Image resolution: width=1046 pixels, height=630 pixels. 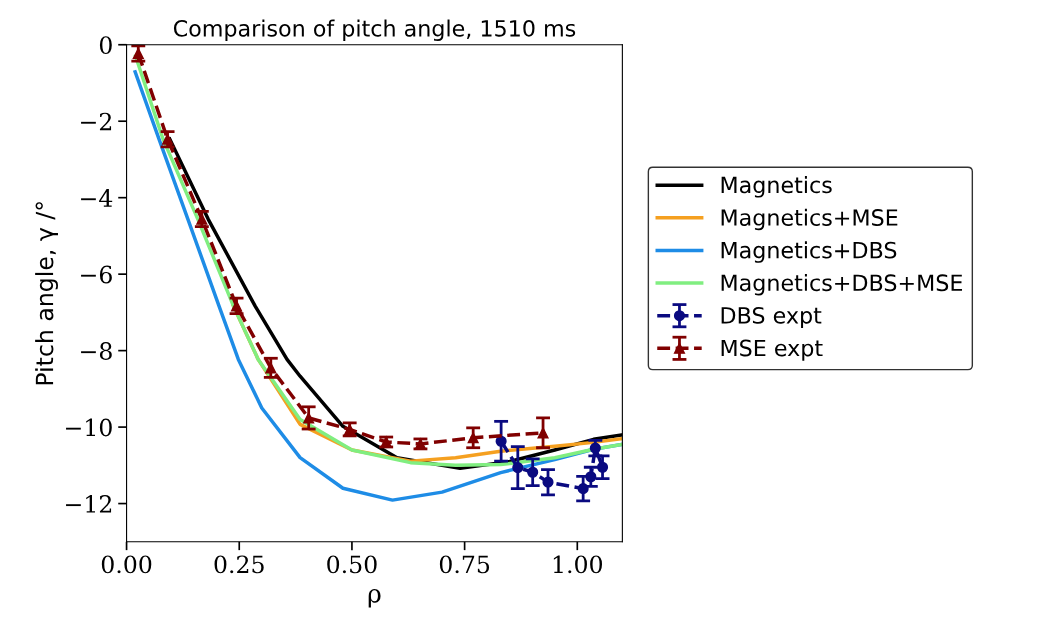 What do you see at coordinates (126, 564) in the screenshot?
I see `x-tick-label: 0.00` at bounding box center [126, 564].